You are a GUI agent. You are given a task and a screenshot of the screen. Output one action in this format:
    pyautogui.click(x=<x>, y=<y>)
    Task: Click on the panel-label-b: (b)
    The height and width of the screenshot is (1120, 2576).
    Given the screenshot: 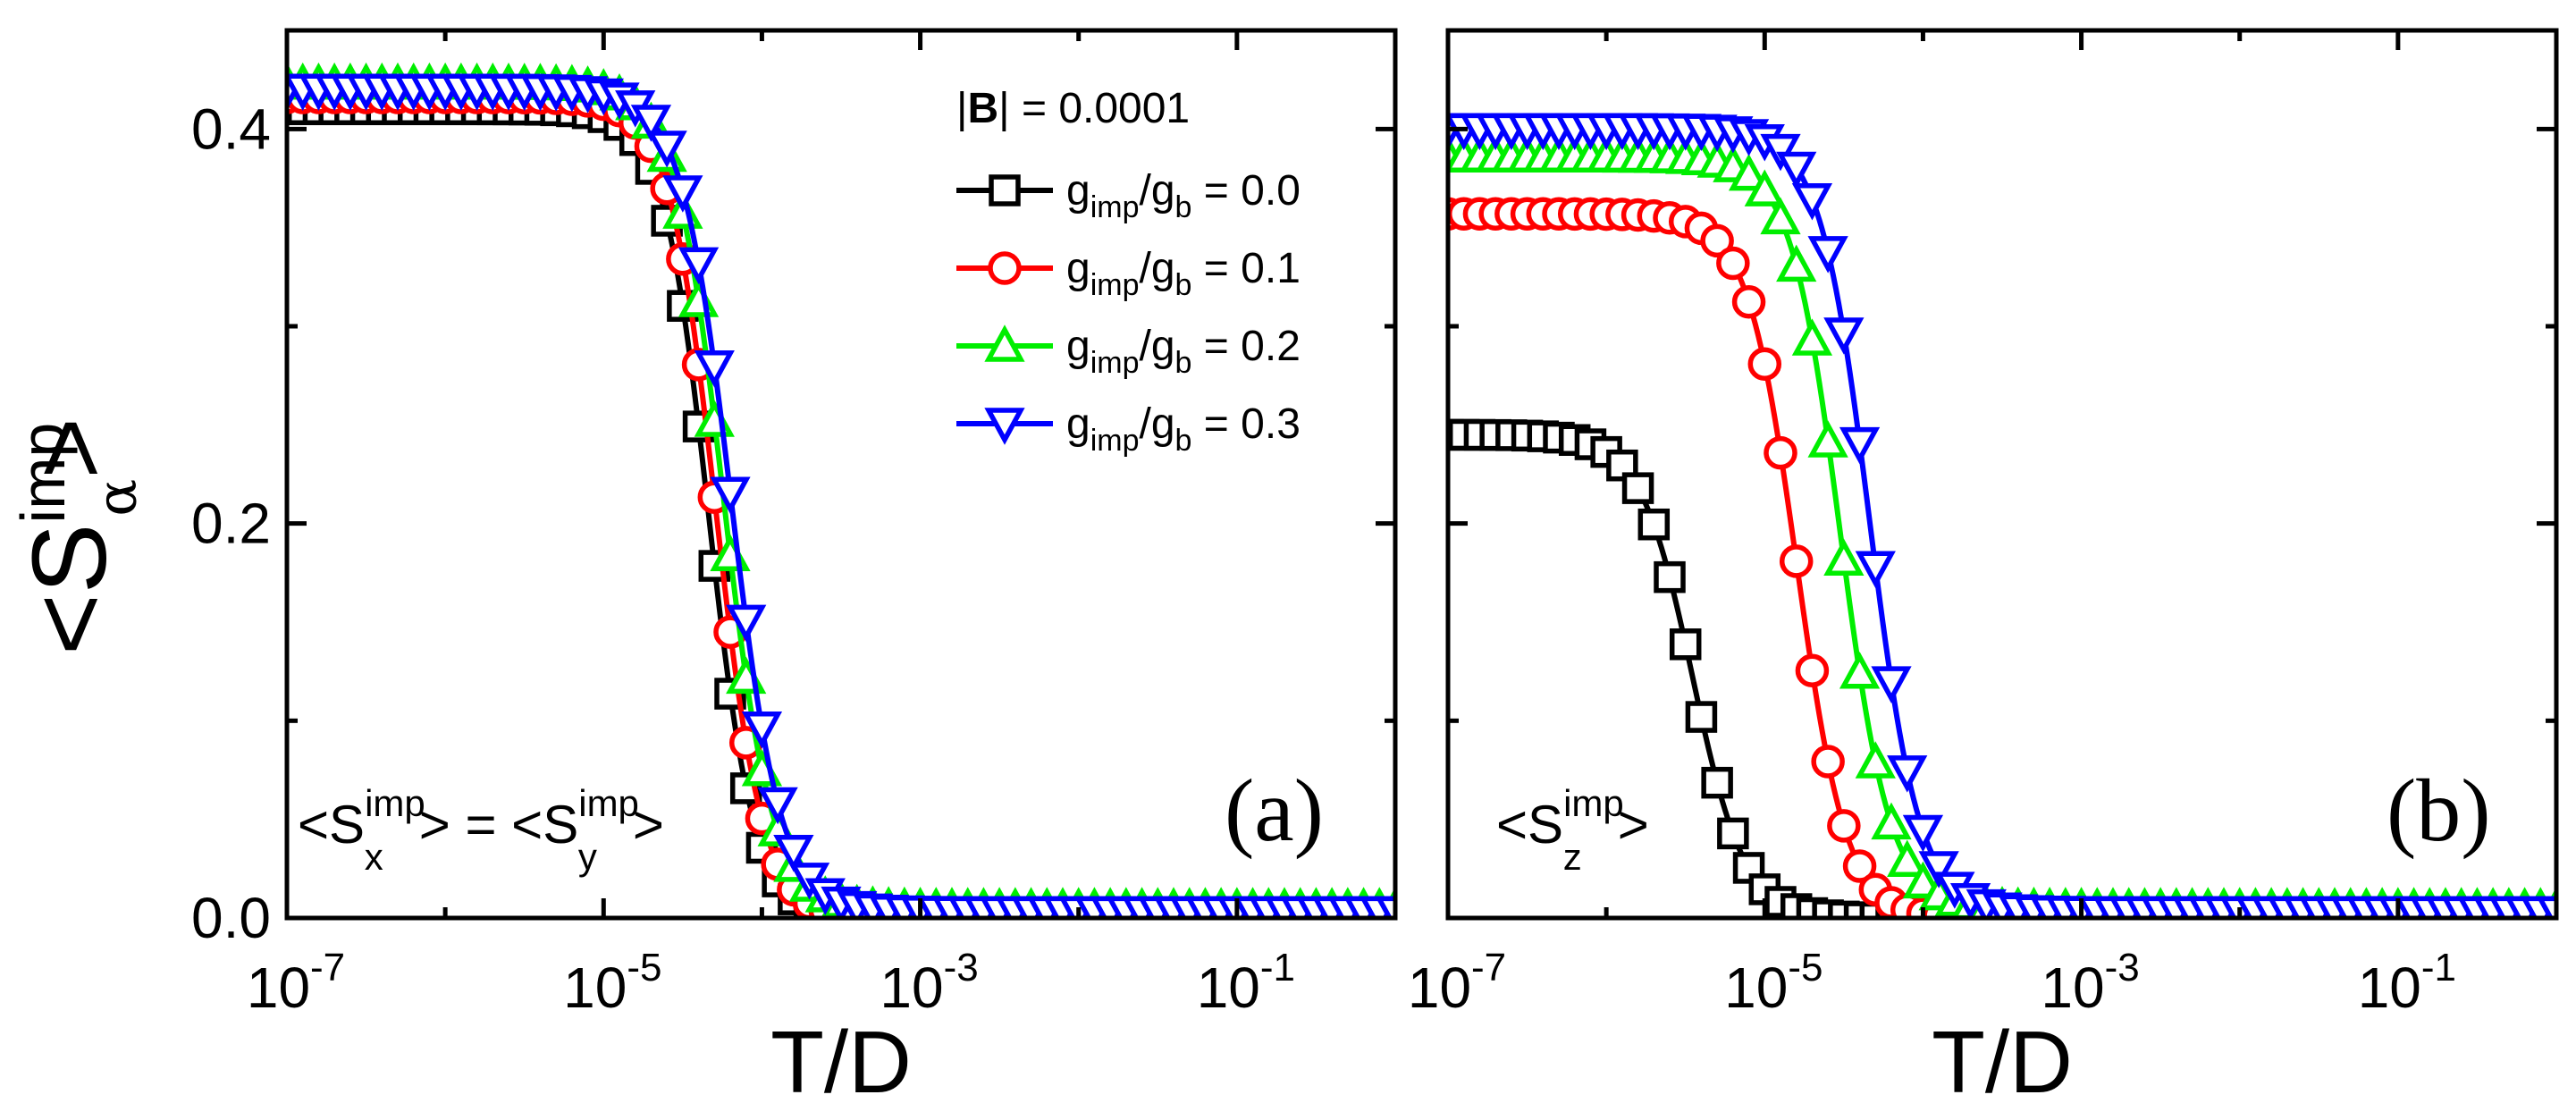 What is the action you would take?
    pyautogui.click(x=2439, y=810)
    